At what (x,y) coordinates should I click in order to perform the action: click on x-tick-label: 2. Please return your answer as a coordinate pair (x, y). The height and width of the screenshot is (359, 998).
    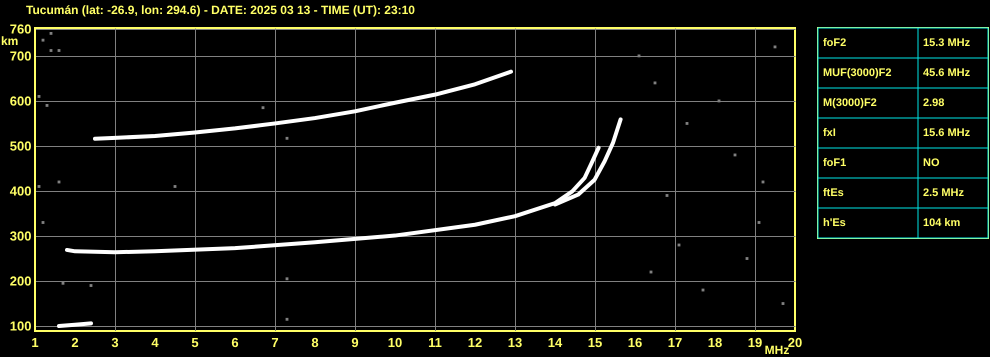
    Looking at the image, I should click on (75, 342).